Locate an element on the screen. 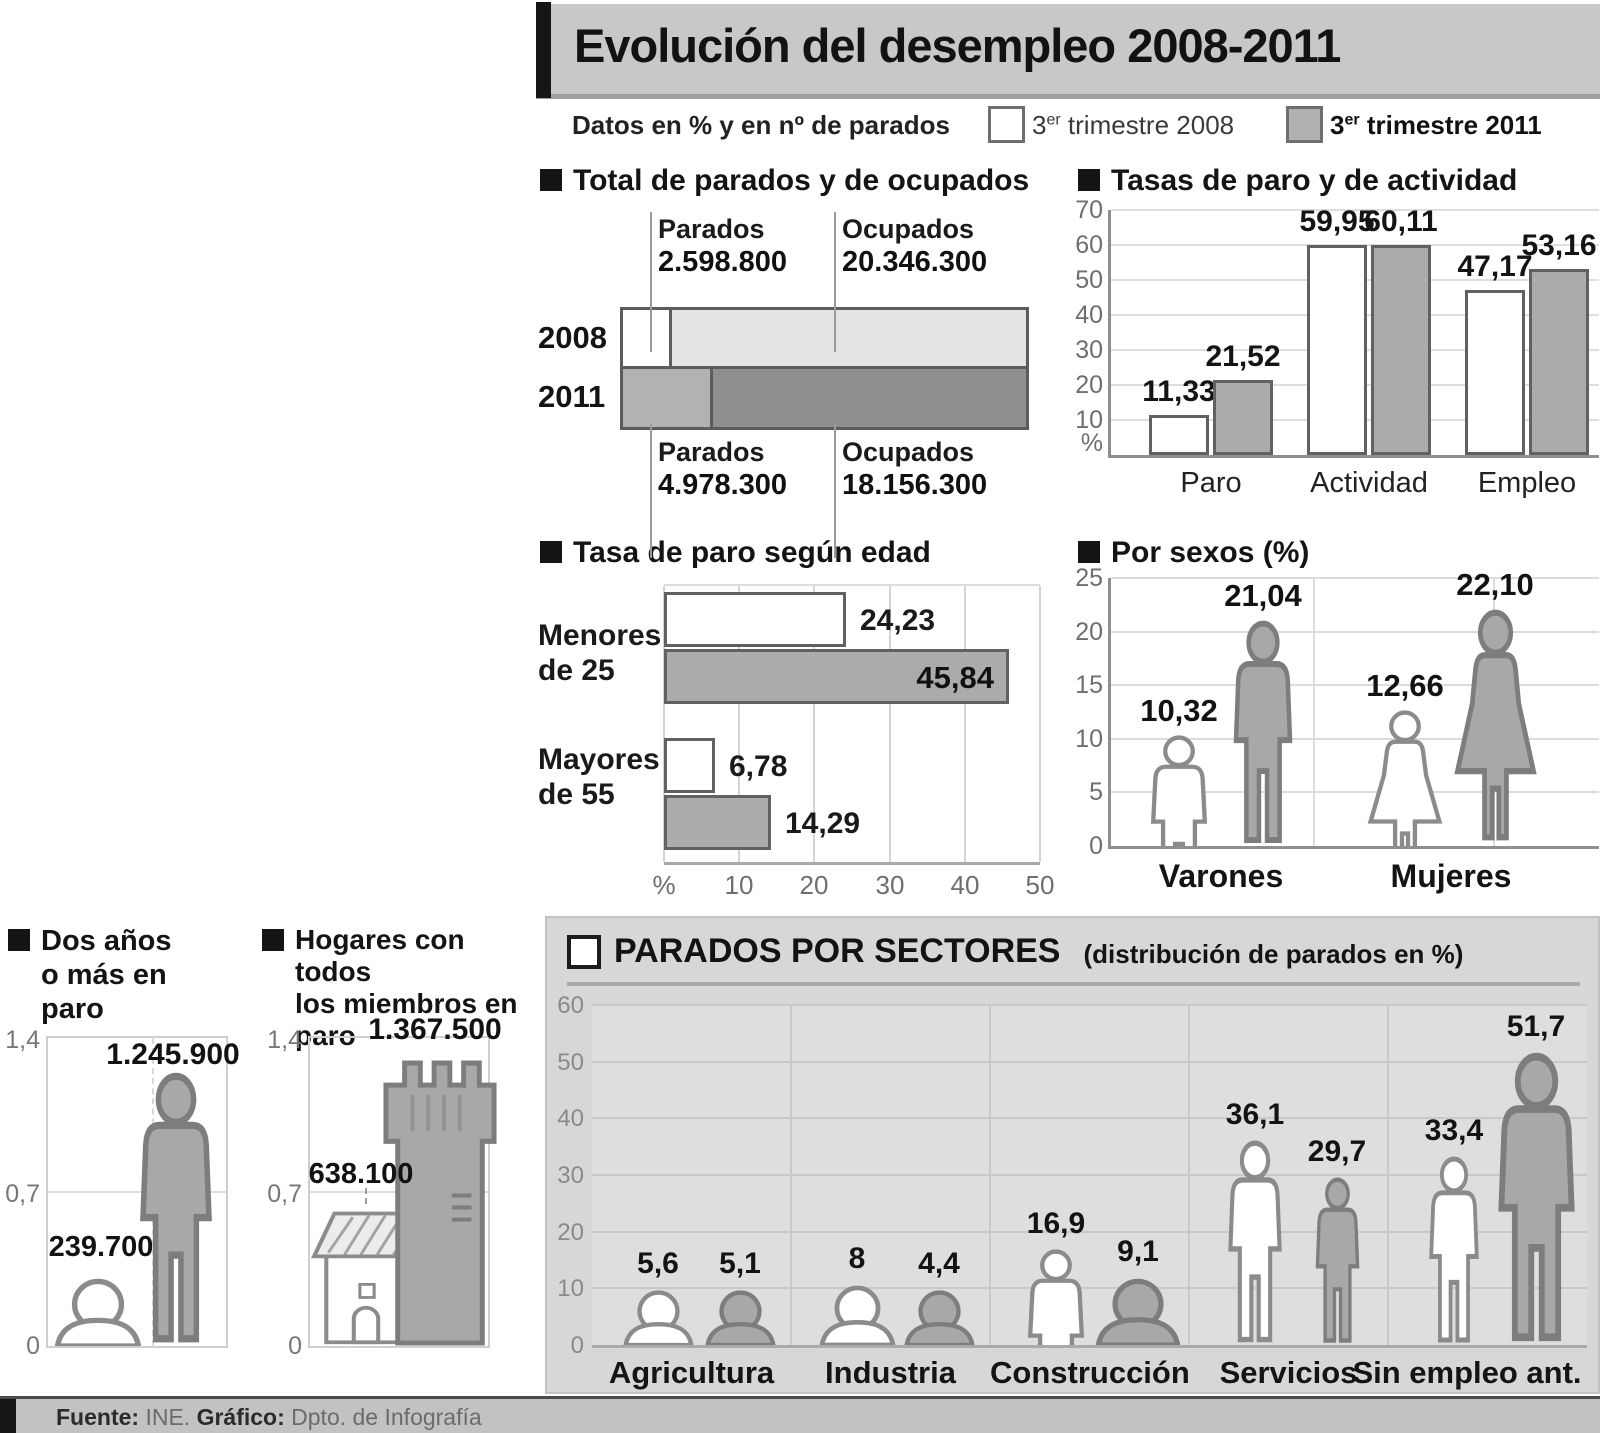 This screenshot has width=1600, height=1433. year-label-2008: 2008 is located at coordinates (572, 337).